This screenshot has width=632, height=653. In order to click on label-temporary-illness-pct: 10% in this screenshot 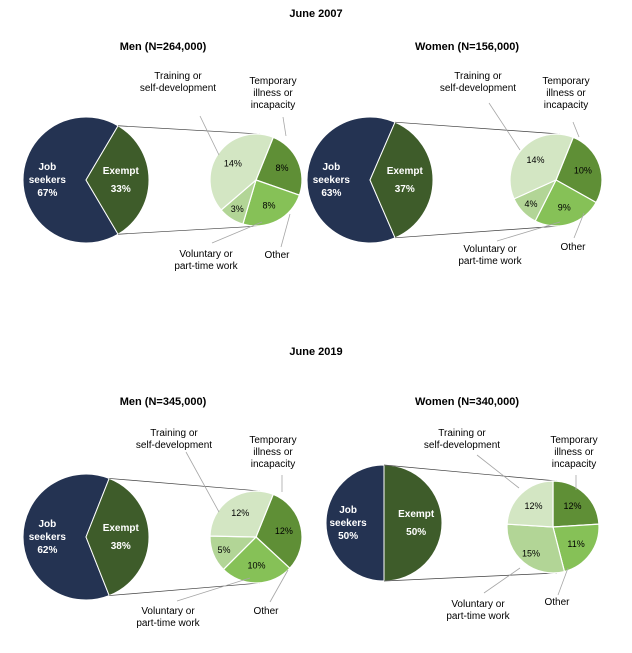, I will do `click(583, 171)`.